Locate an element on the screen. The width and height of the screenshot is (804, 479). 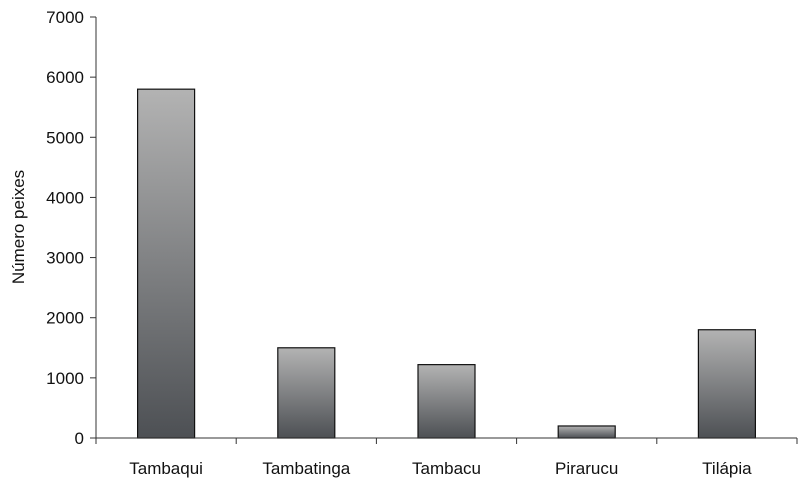
y-tick-label: 5000 is located at coordinates (65, 137).